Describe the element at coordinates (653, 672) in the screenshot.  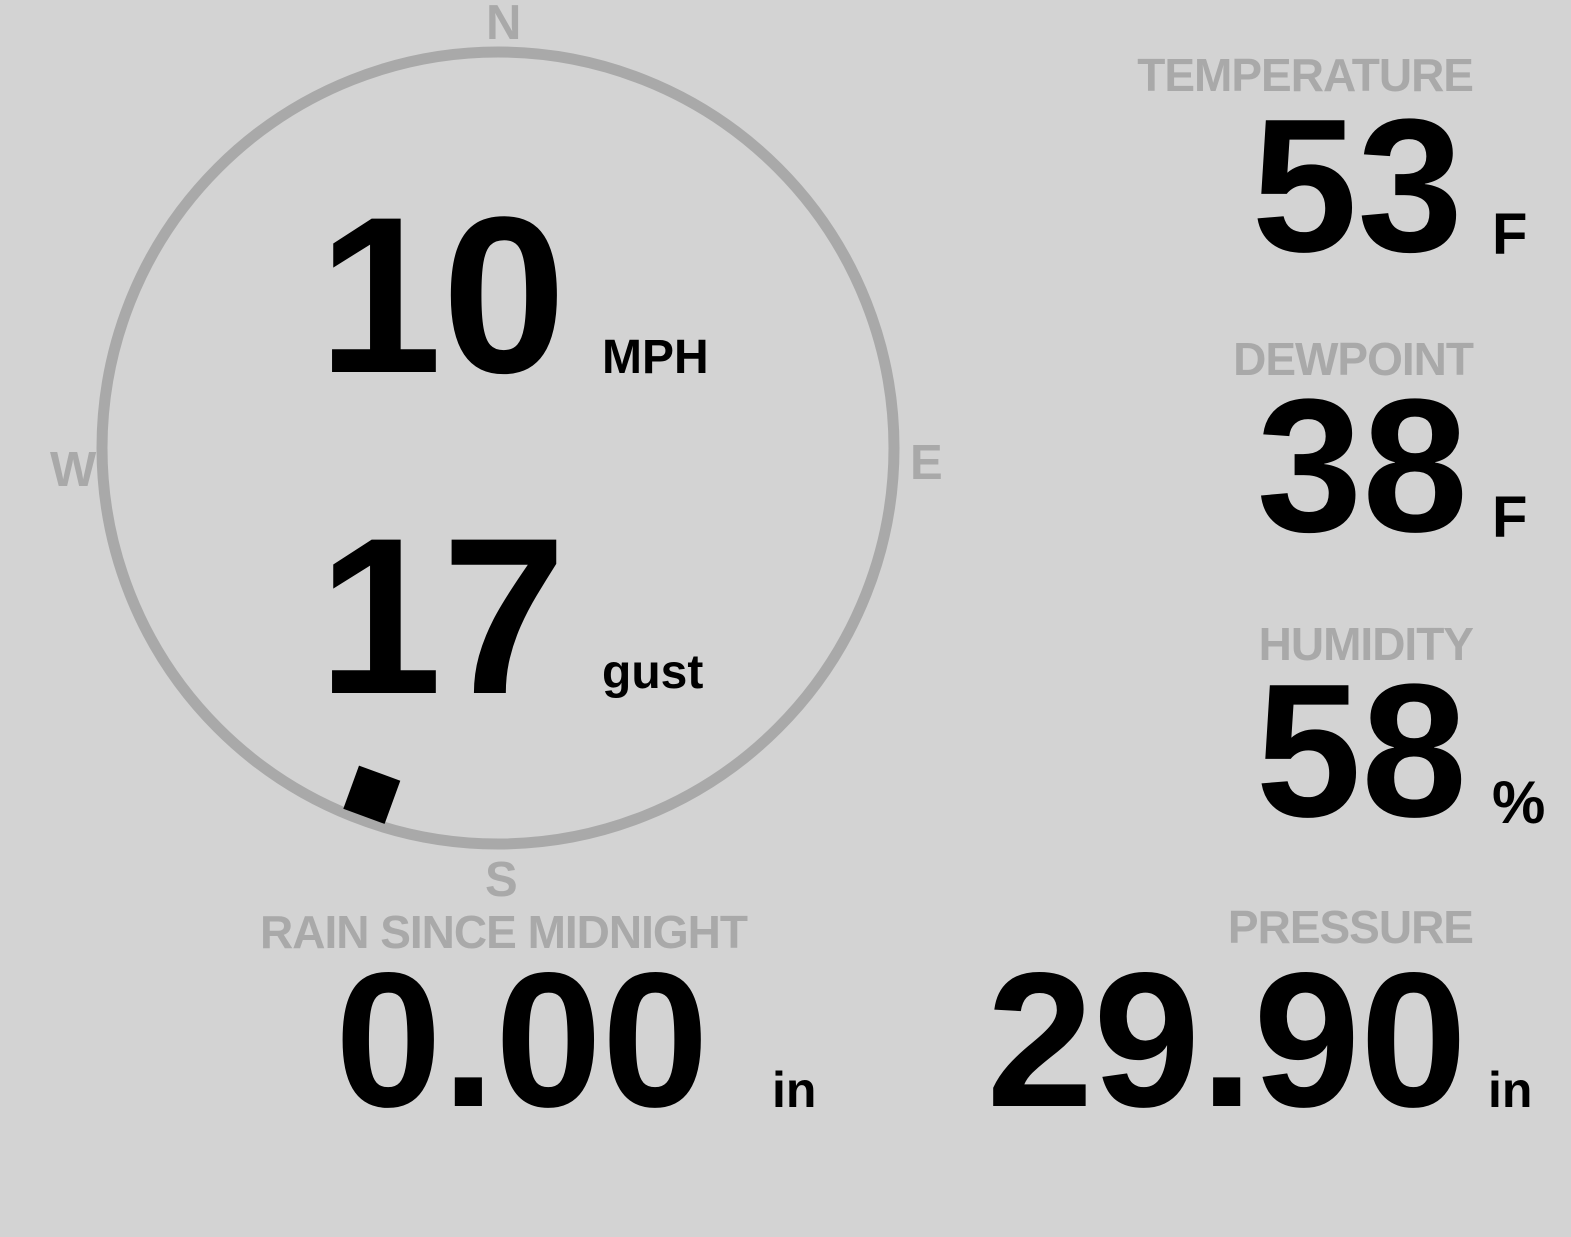
I see `wind-gust-unit: gust` at that location.